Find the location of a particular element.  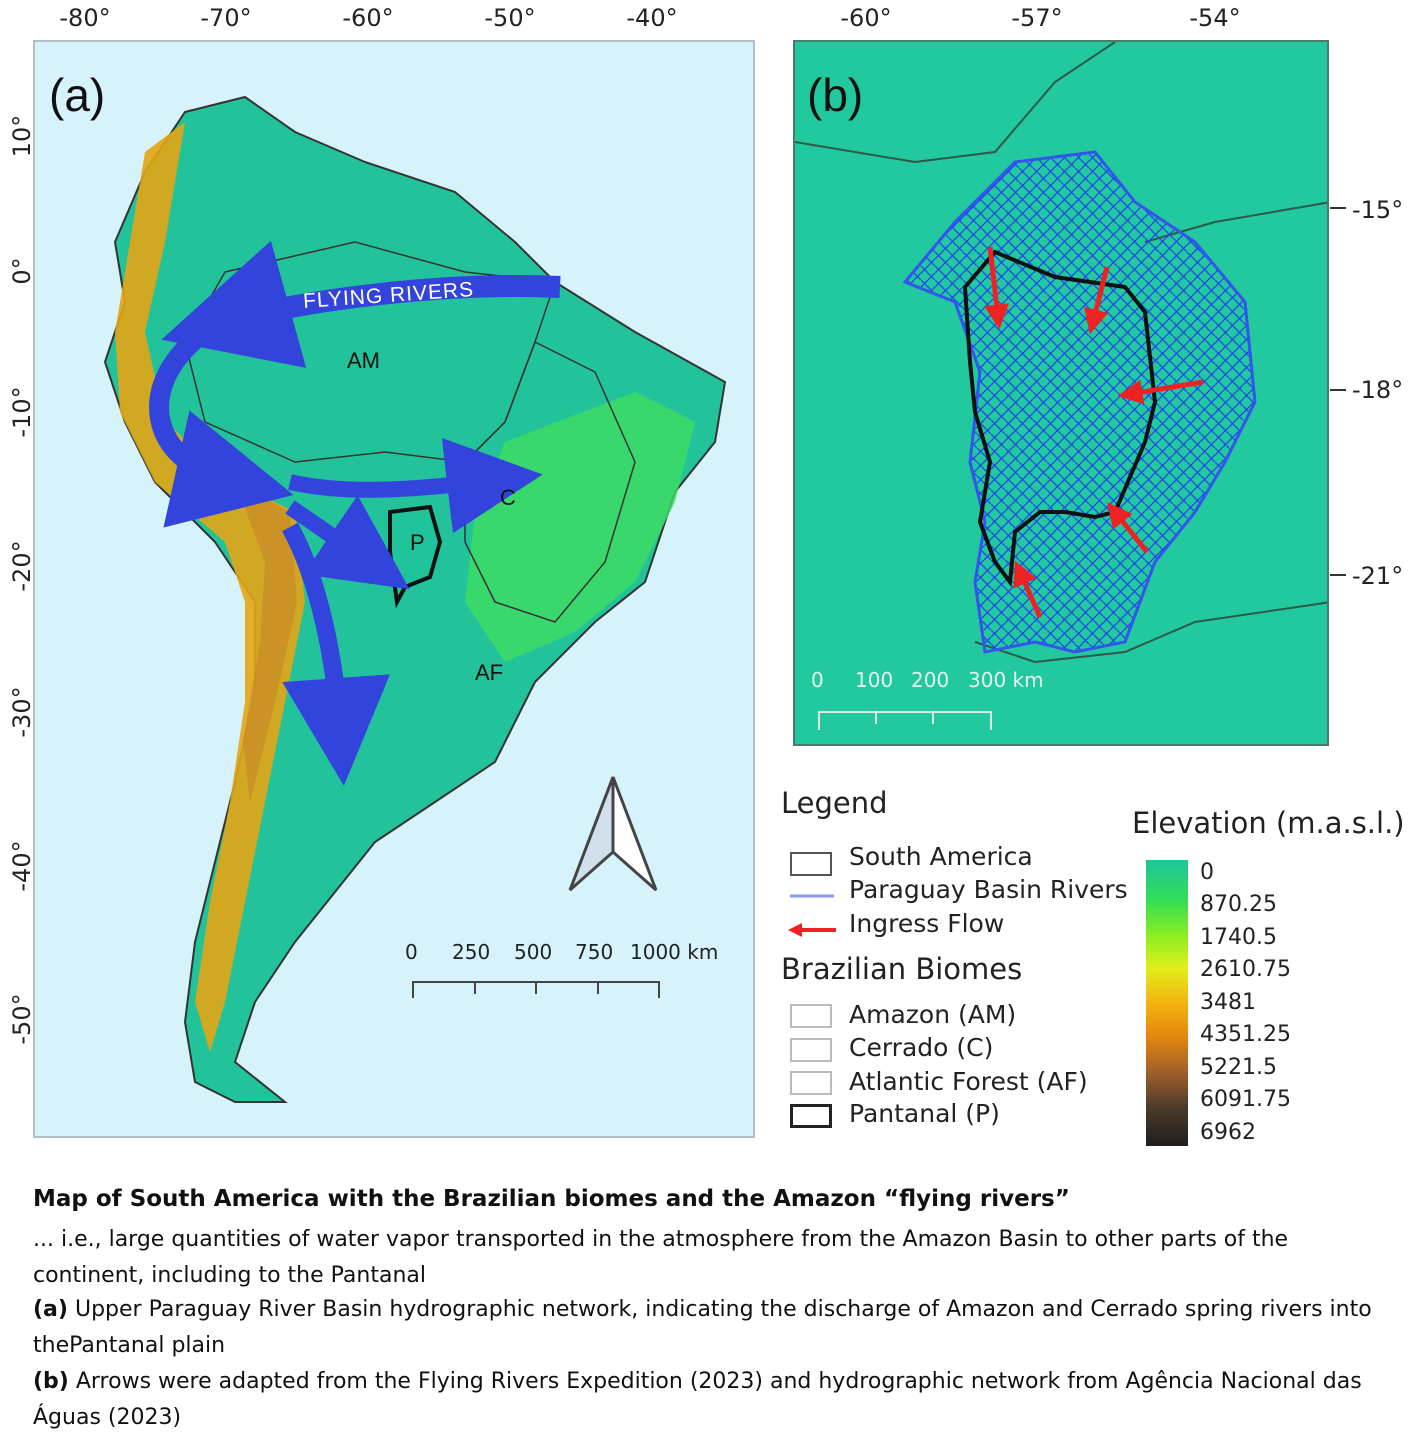

lat-tick-marks-b is located at coordinates (1338, 391).